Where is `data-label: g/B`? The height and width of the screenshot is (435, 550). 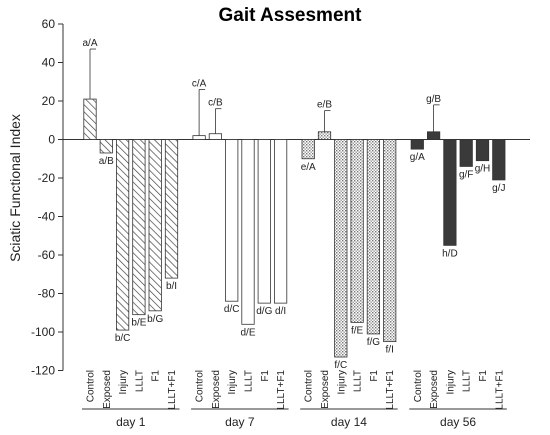
data-label: g/B is located at coordinates (433, 99).